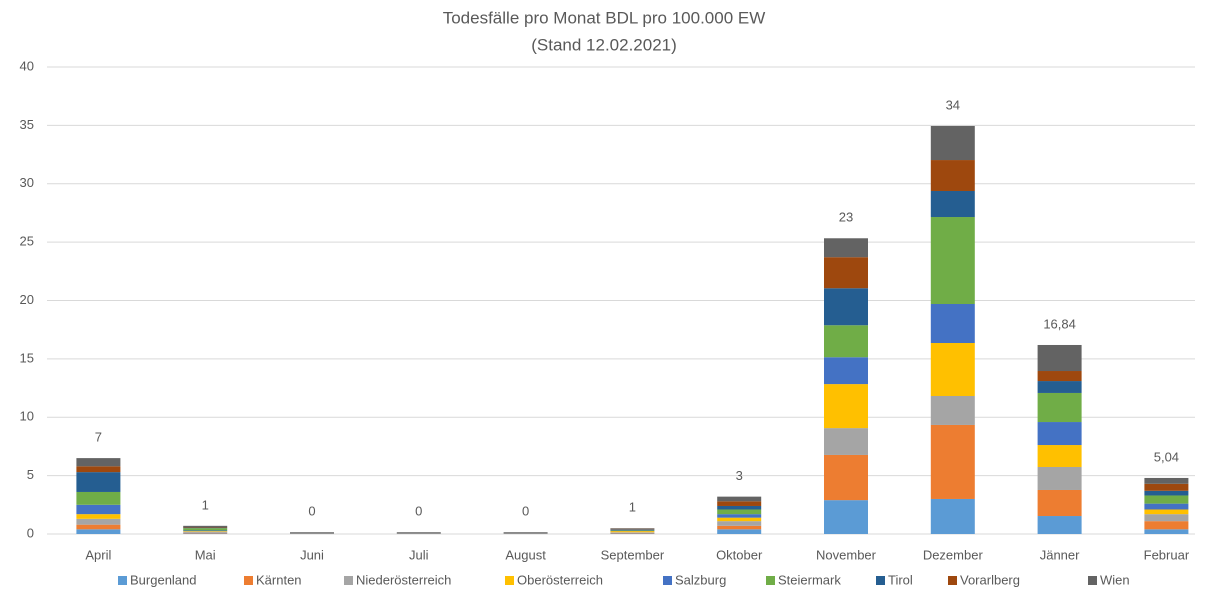 The height and width of the screenshot is (590, 1208). What do you see at coordinates (279, 579) in the screenshot?
I see `legend-label: Kärnten` at bounding box center [279, 579].